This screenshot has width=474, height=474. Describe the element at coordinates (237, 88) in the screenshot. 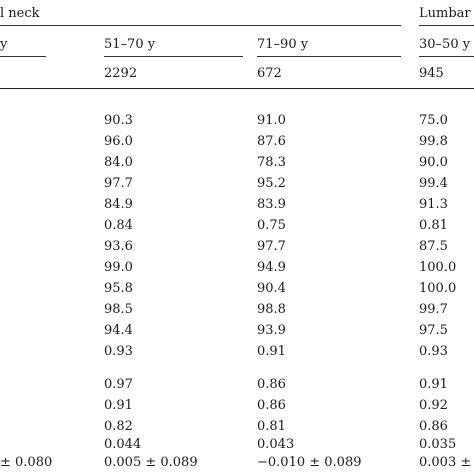

I see `header-bottom-rule` at that location.